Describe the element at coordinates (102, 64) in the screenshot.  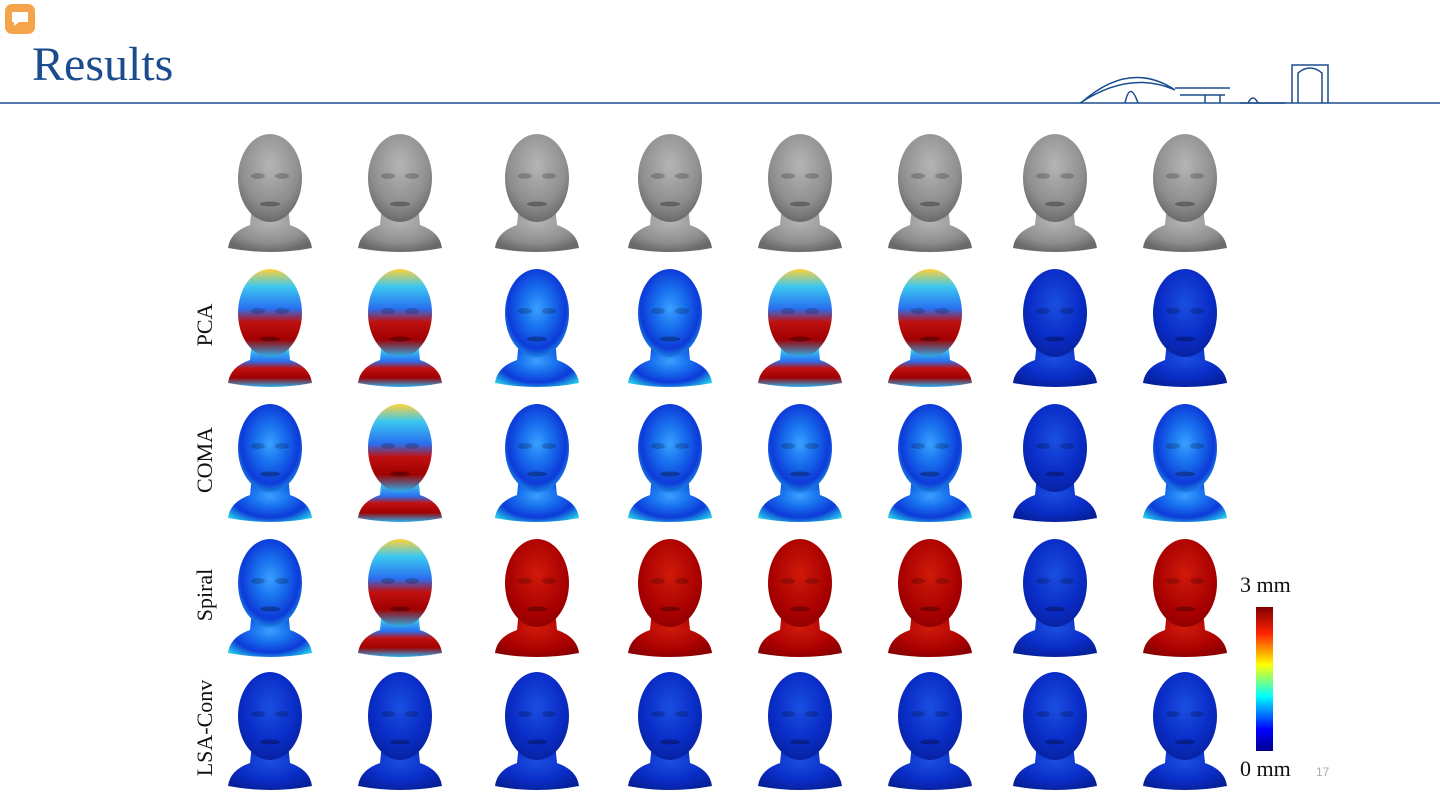
I see `slide-title: Results` at that location.